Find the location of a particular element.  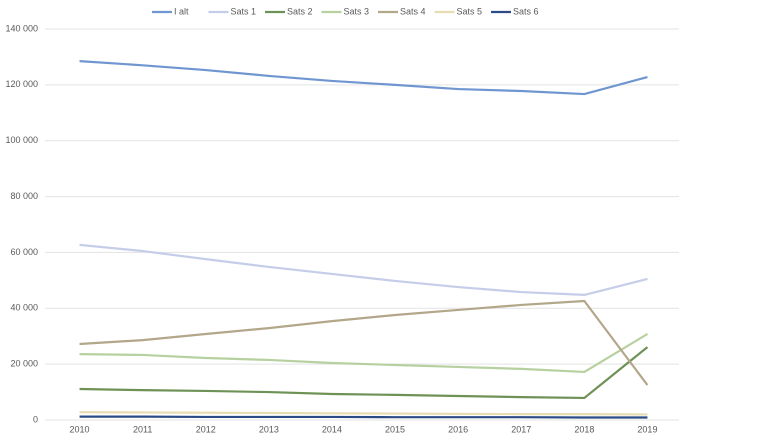

x-tick-label: 2019 is located at coordinates (647, 429).